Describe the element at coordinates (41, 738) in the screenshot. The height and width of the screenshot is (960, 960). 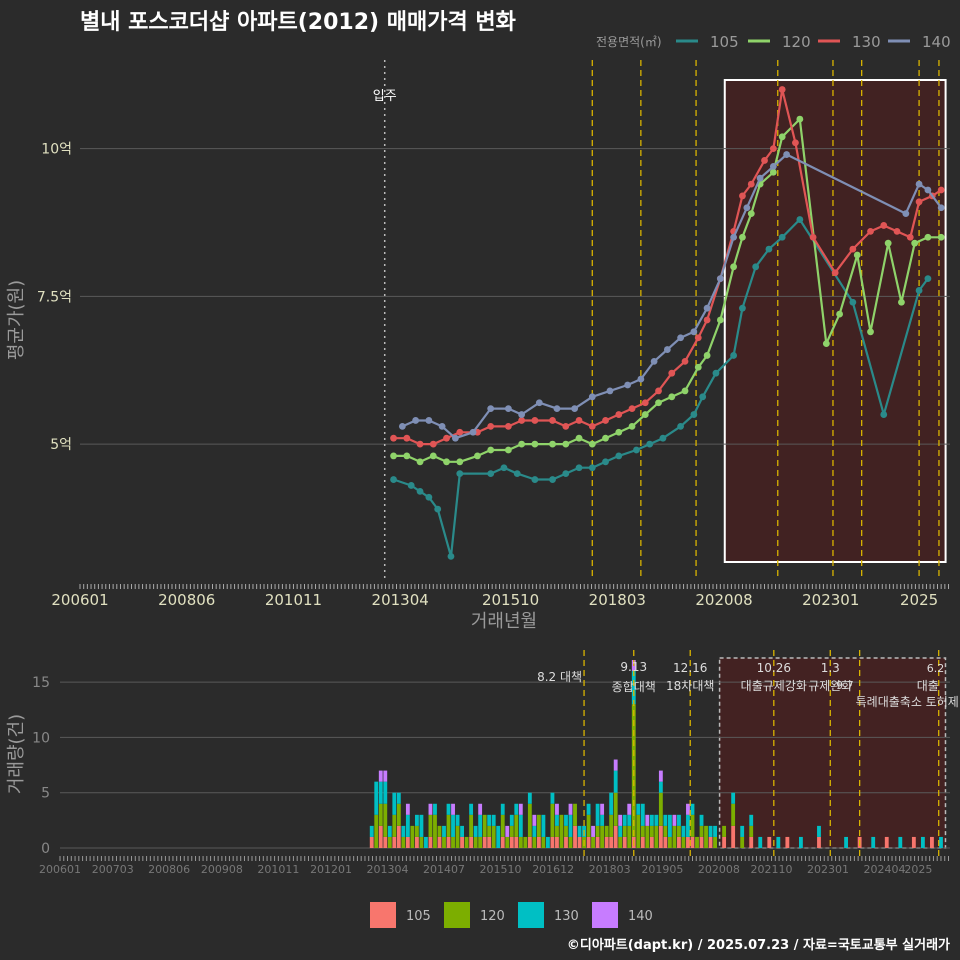
I see `y-tick-label: 10` at that location.